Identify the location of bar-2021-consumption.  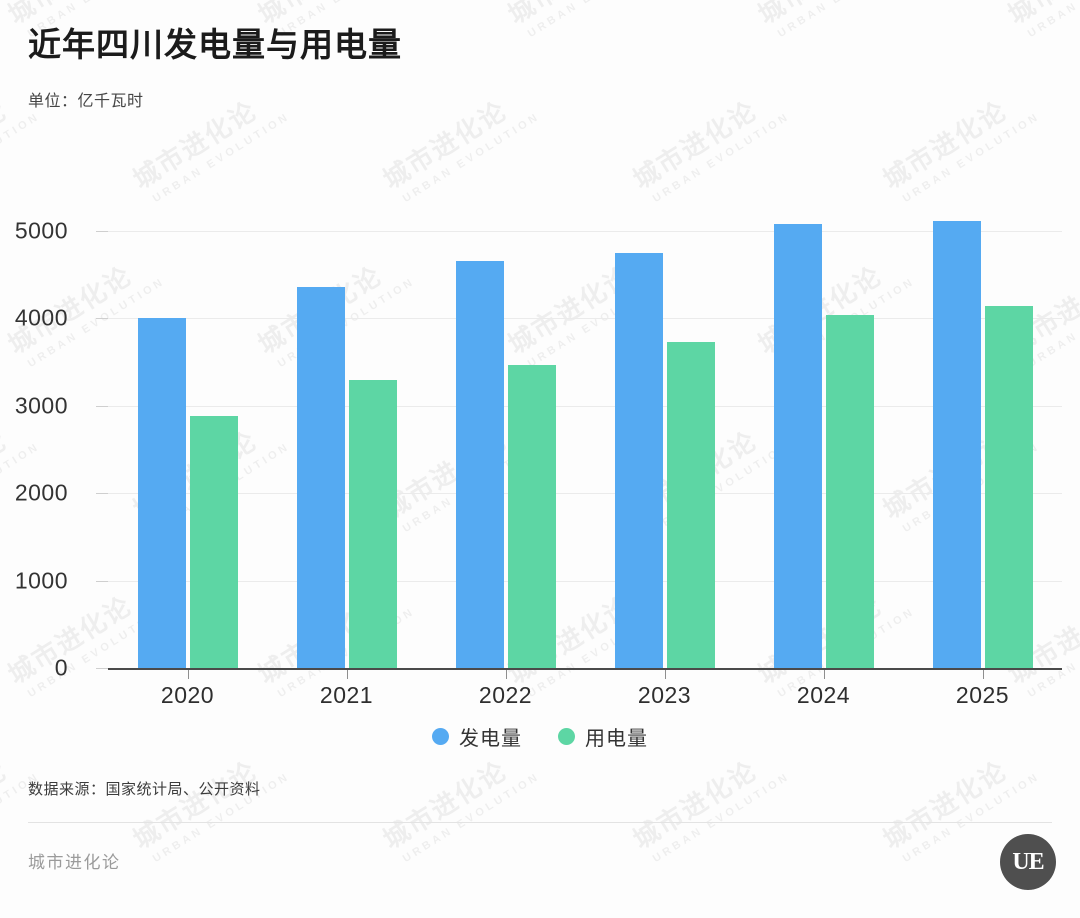
(372, 524).